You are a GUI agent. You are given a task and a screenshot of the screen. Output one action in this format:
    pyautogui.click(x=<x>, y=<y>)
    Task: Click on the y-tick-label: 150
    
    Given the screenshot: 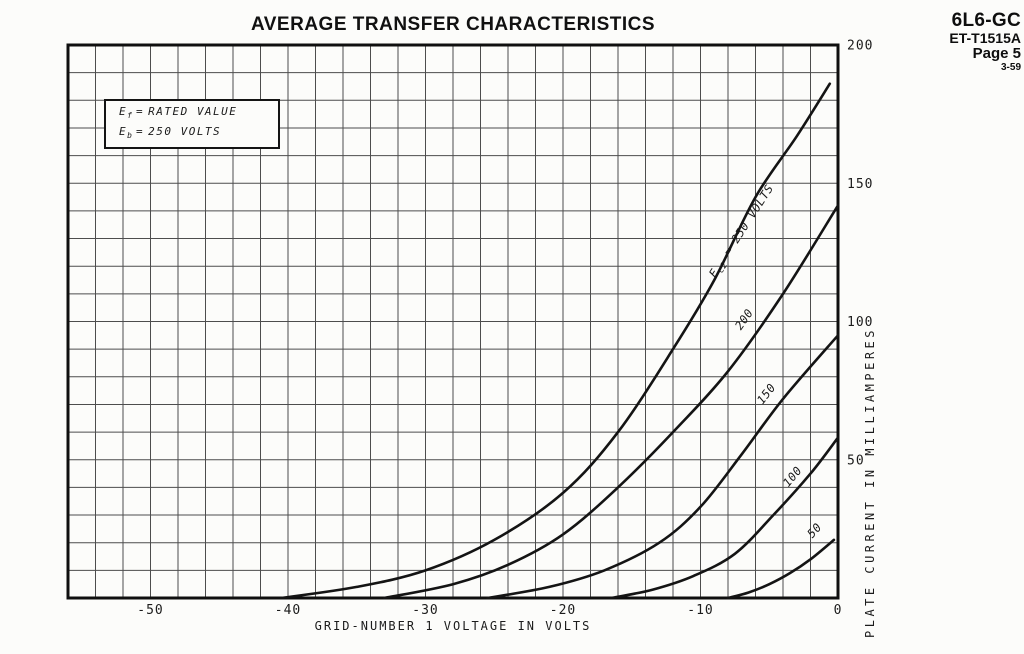 What is the action you would take?
    pyautogui.click(x=860, y=184)
    